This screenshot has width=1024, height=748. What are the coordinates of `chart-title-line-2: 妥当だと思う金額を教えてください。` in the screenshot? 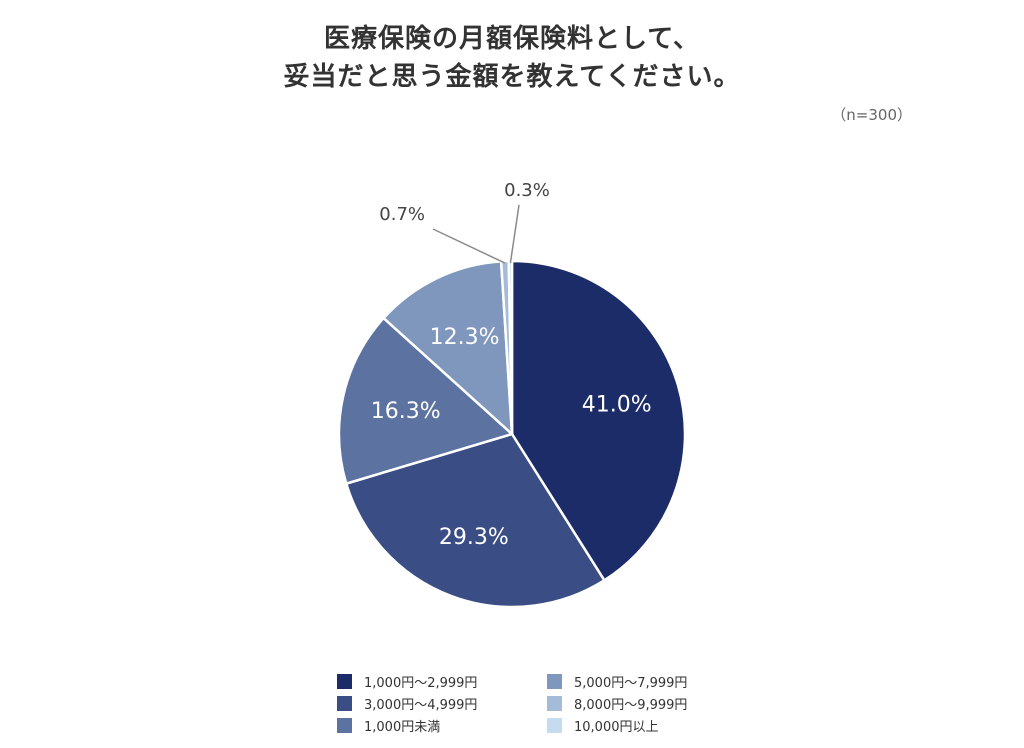 It's located at (512, 77).